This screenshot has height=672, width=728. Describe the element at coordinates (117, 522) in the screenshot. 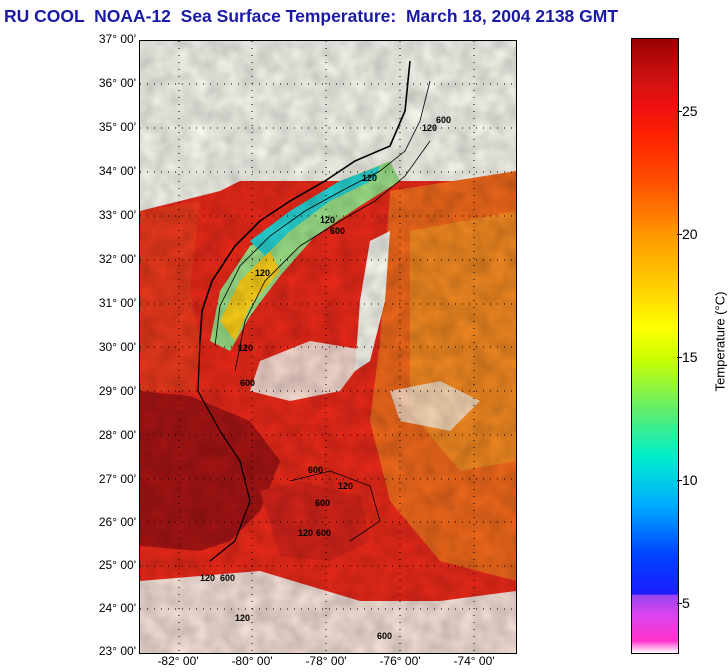

I see `lat-label: 26° 00'` at that location.